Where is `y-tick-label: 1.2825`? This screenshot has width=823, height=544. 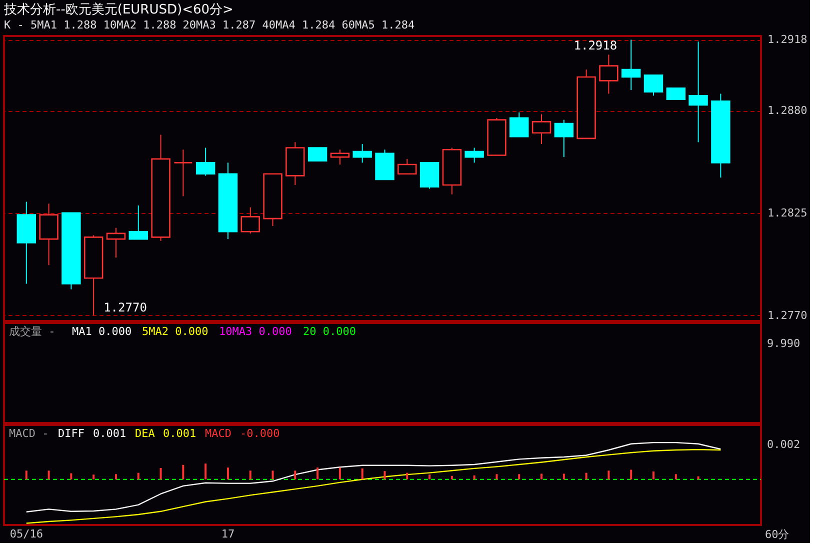
y-tick-label: 1.2825 is located at coordinates (788, 213).